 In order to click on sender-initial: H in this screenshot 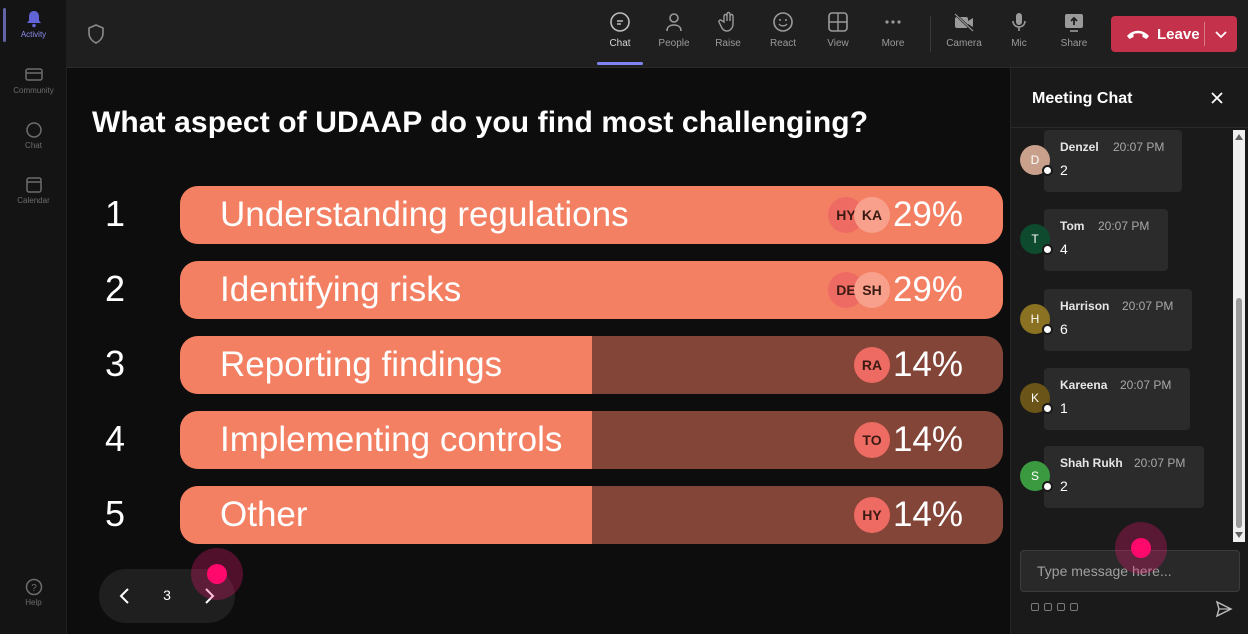, I will do `click(1035, 319)`.